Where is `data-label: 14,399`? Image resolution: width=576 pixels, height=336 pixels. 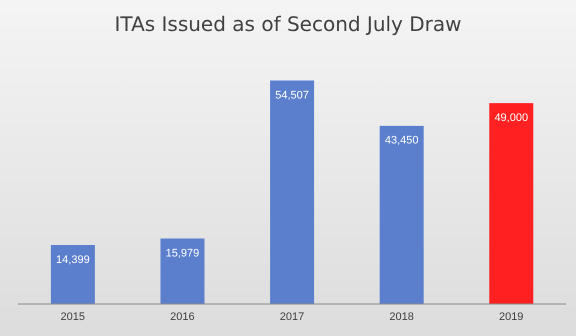 data-label: 14,399 is located at coordinates (73, 260).